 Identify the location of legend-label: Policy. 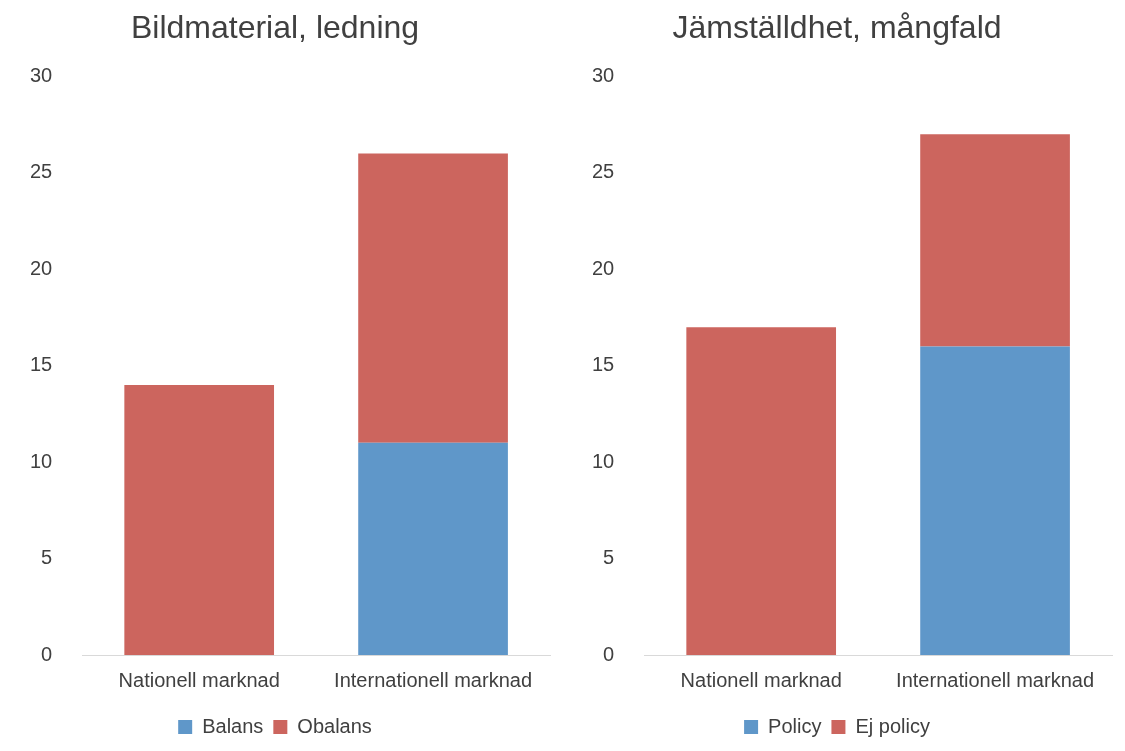
(795, 725).